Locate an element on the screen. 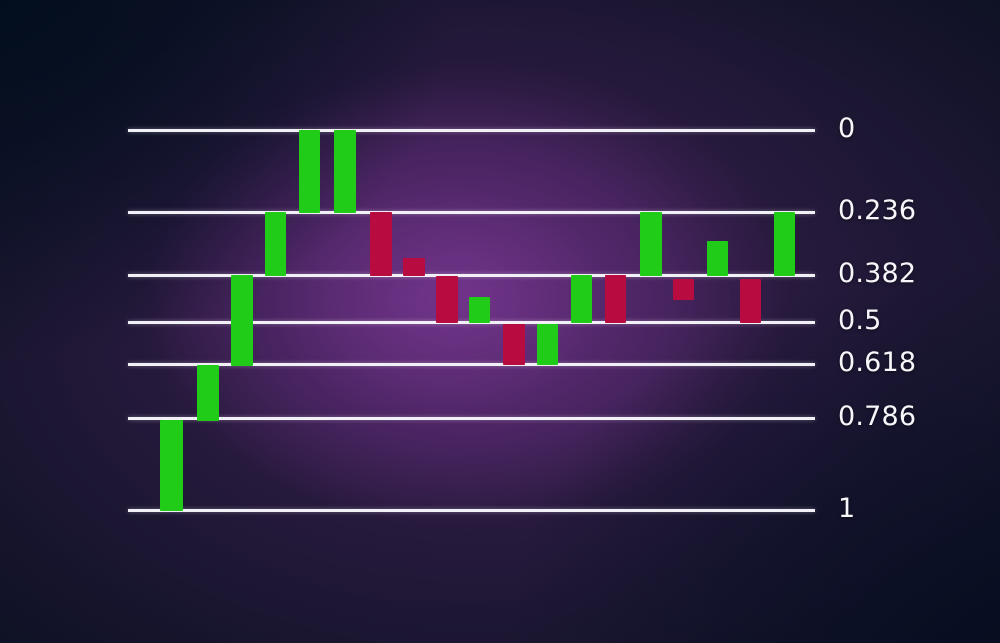 Image resolution: width=1000 pixels, height=643 pixels. candle-3-up is located at coordinates (242, 320).